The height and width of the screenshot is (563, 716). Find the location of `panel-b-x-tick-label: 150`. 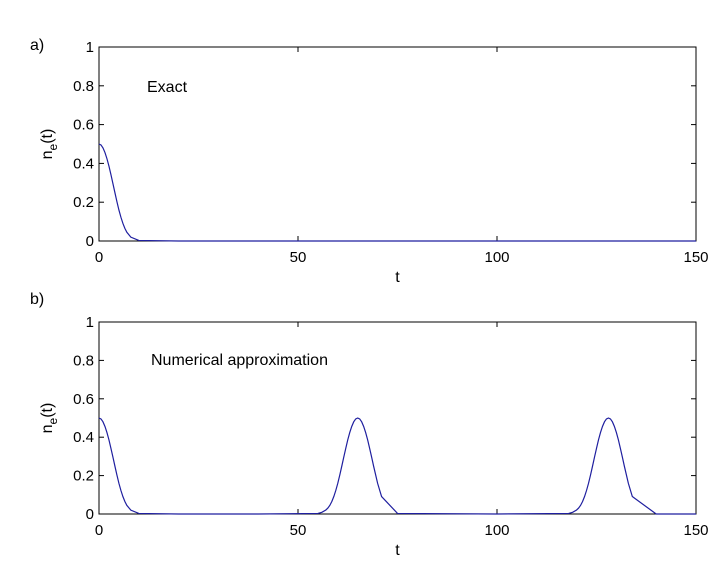

panel-b-x-tick-label: 150 is located at coordinates (695, 530).